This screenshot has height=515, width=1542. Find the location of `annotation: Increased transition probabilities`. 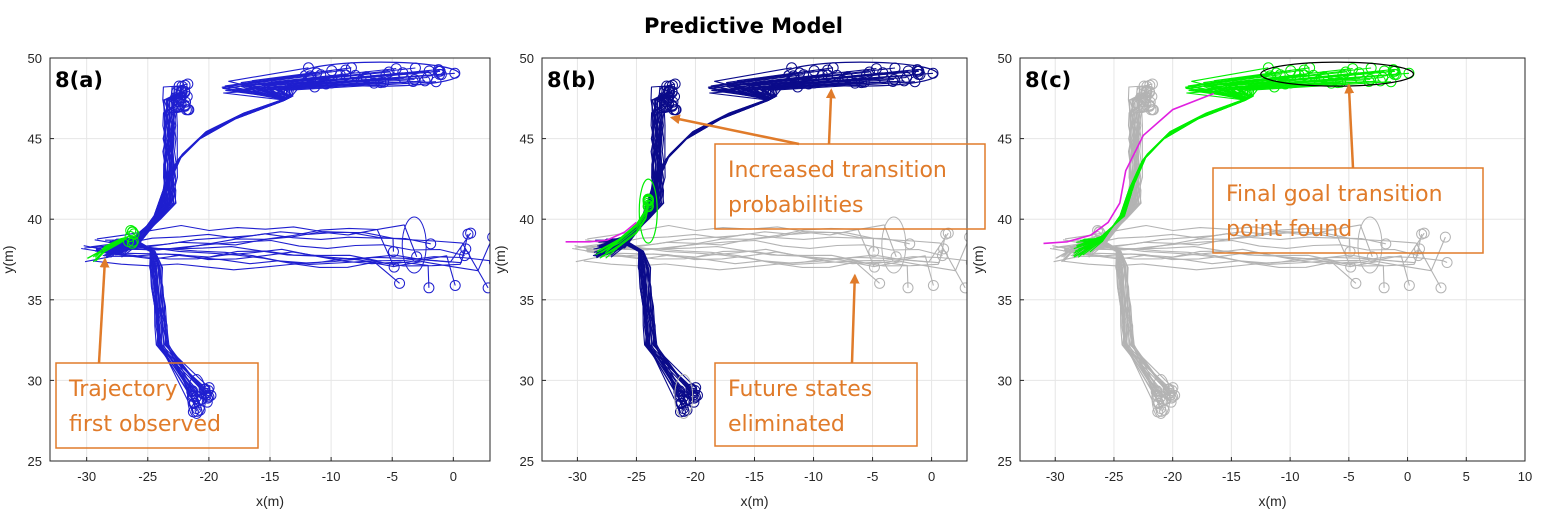

annotation: Increased transition probabilities is located at coordinates (827, 159).